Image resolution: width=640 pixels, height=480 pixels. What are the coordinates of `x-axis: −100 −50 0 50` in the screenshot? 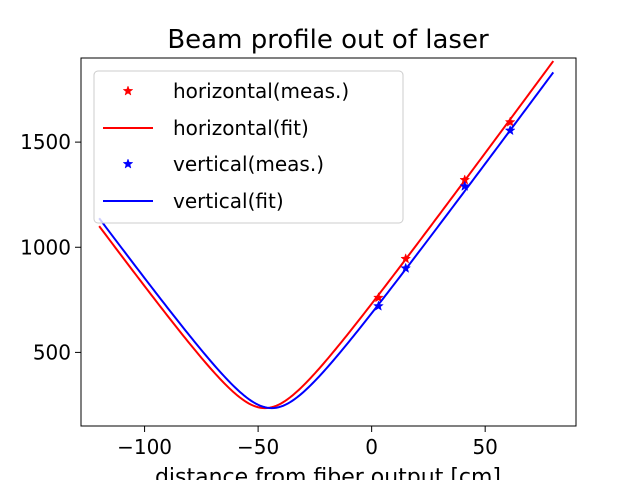 It's located at (307, 442).